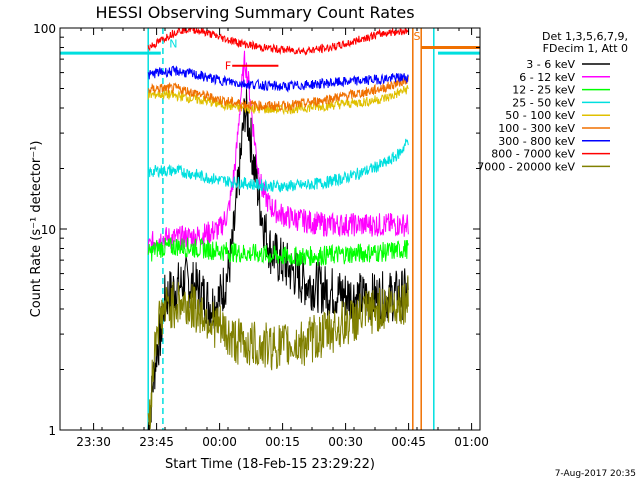 This screenshot has width=640, height=480. I want to click on series-line-50-100-kev, so click(278, 100).